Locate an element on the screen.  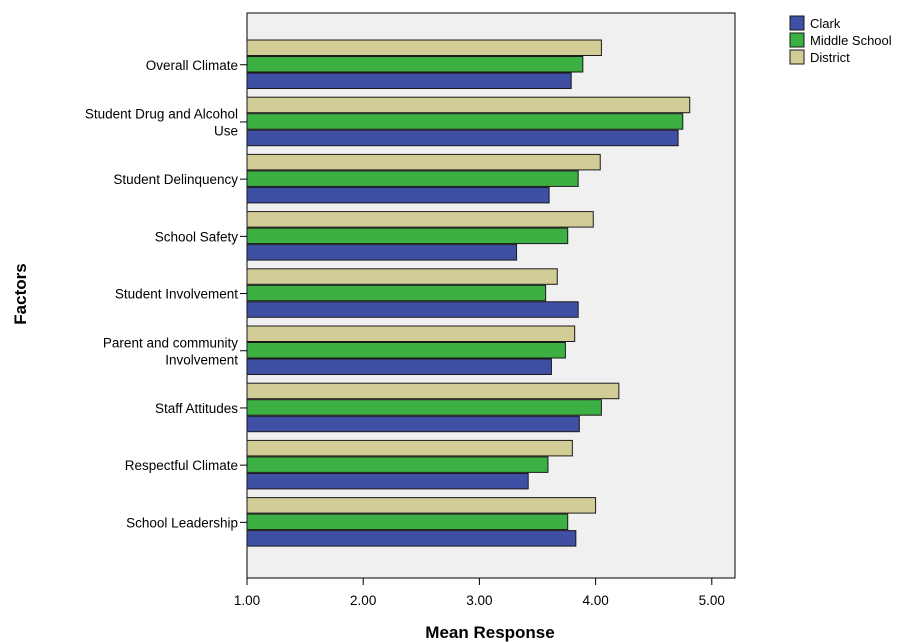
x-tick-label: 4.00 is located at coordinates (595, 600).